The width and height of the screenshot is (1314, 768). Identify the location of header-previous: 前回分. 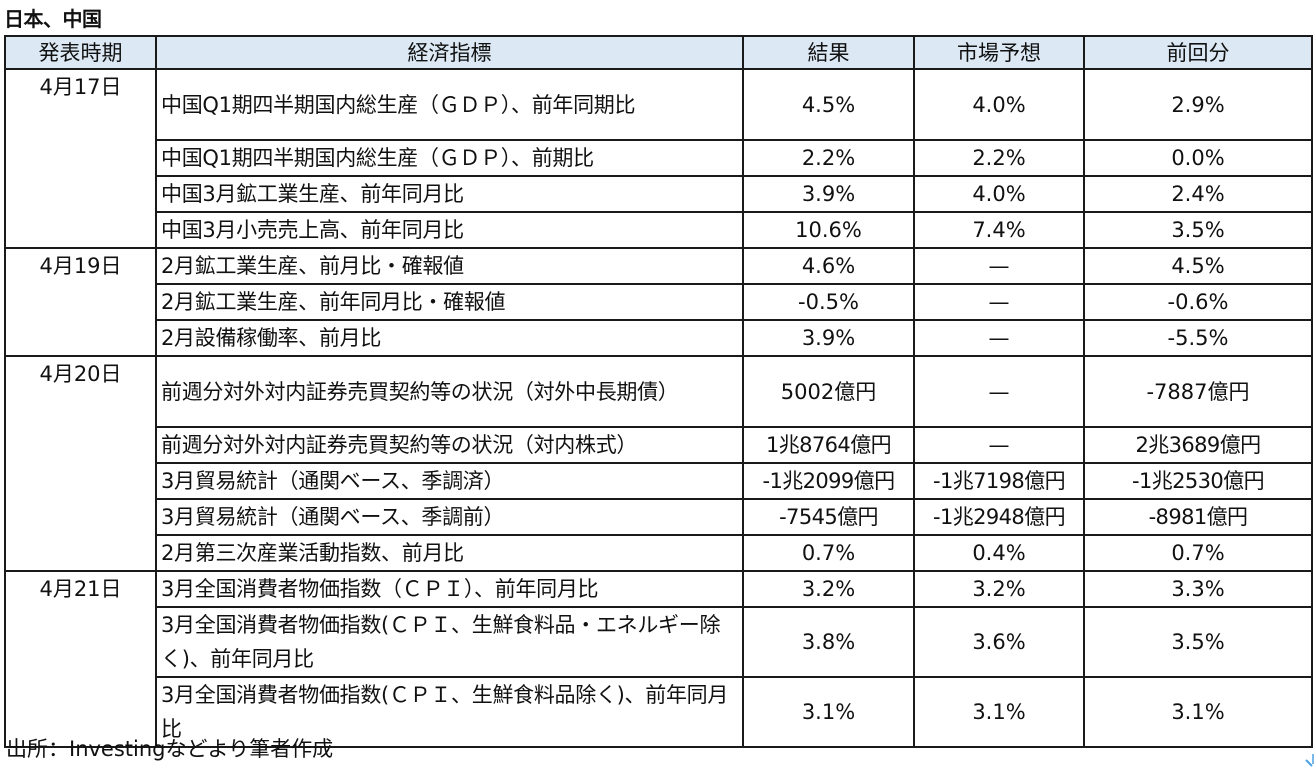
(1198, 52).